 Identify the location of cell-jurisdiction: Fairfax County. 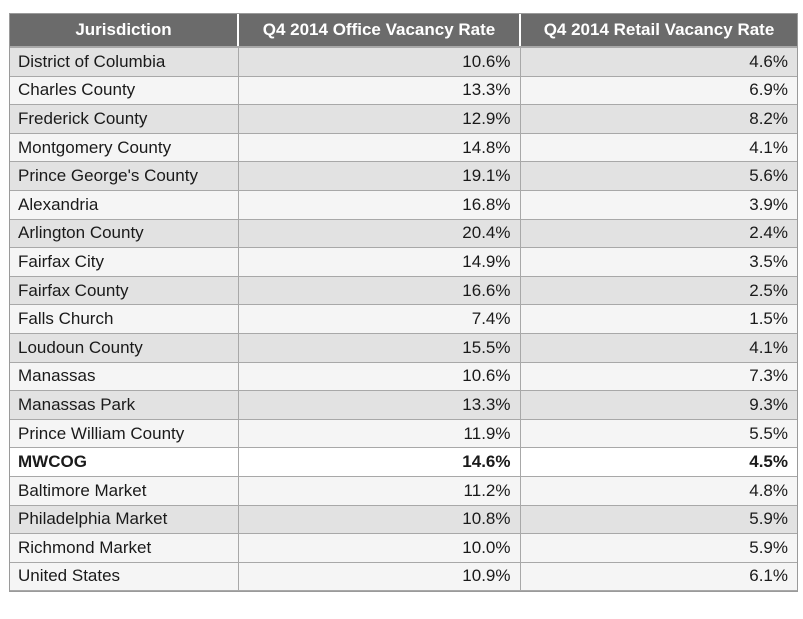
(124, 291).